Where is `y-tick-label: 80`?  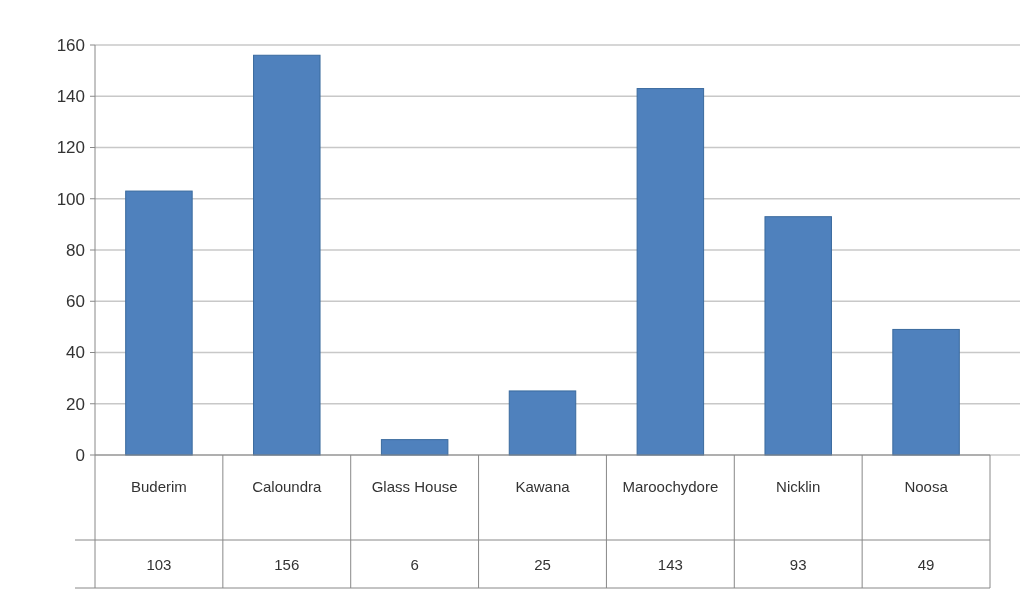
y-tick-label: 80 is located at coordinates (75, 250).